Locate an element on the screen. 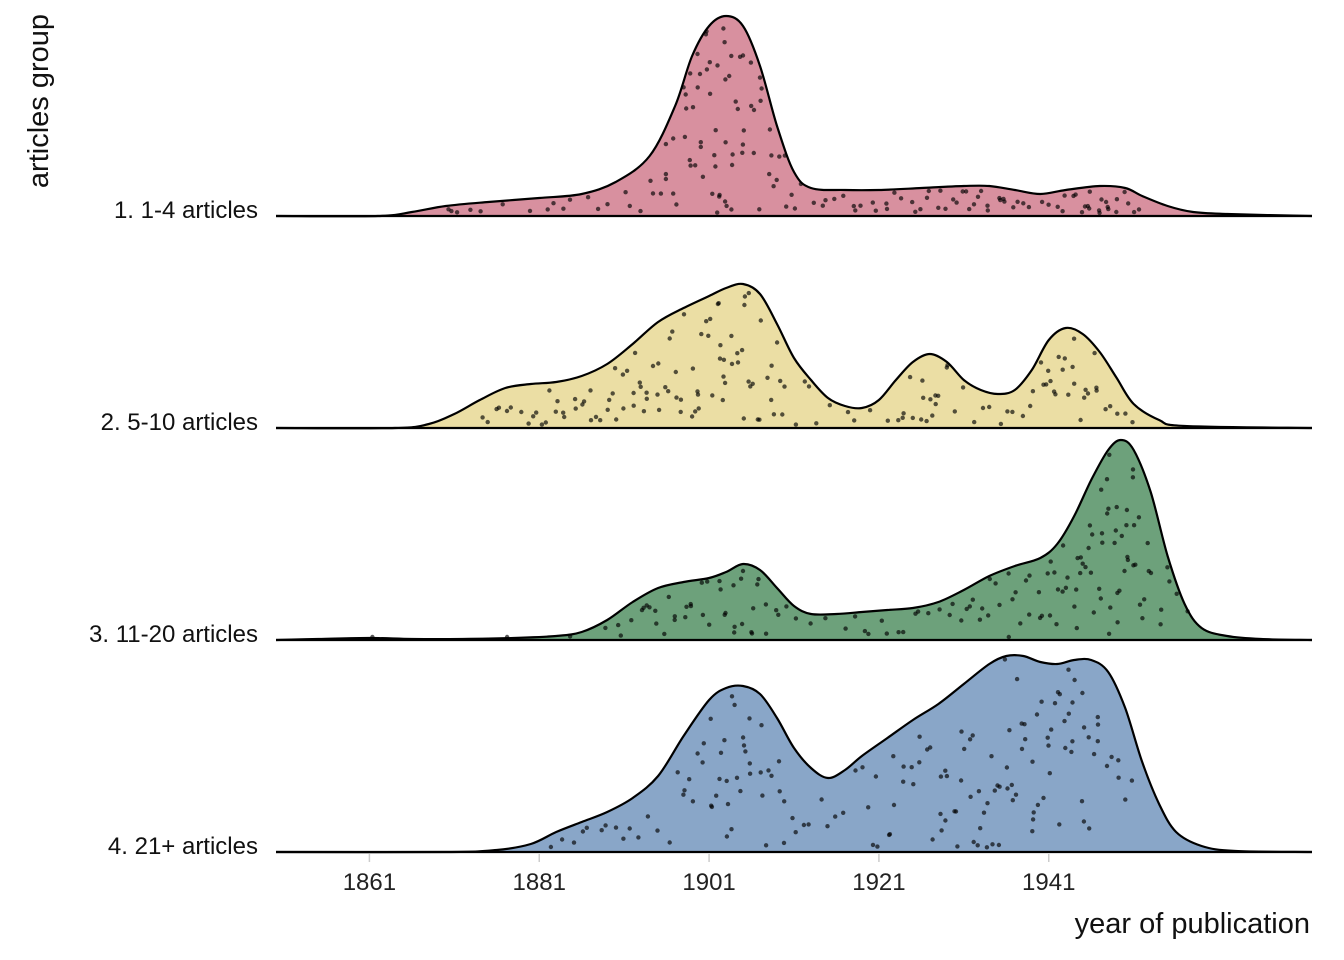 Image resolution: width=1344 pixels, height=960 pixels. x-tick-label-1881: 1881 is located at coordinates (539, 882).